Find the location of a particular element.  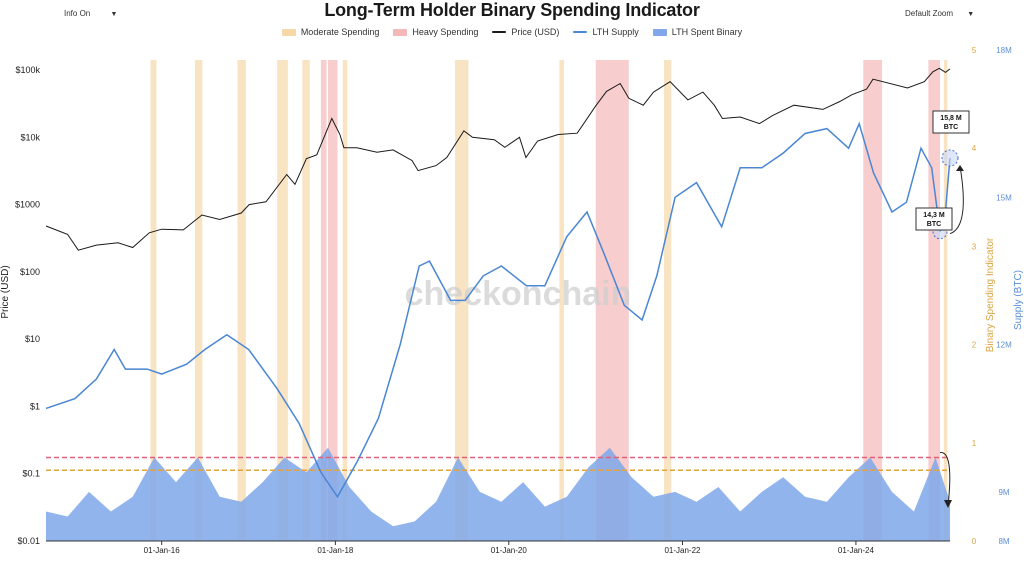

supply-tick-label: 8M is located at coordinates (1003, 541).